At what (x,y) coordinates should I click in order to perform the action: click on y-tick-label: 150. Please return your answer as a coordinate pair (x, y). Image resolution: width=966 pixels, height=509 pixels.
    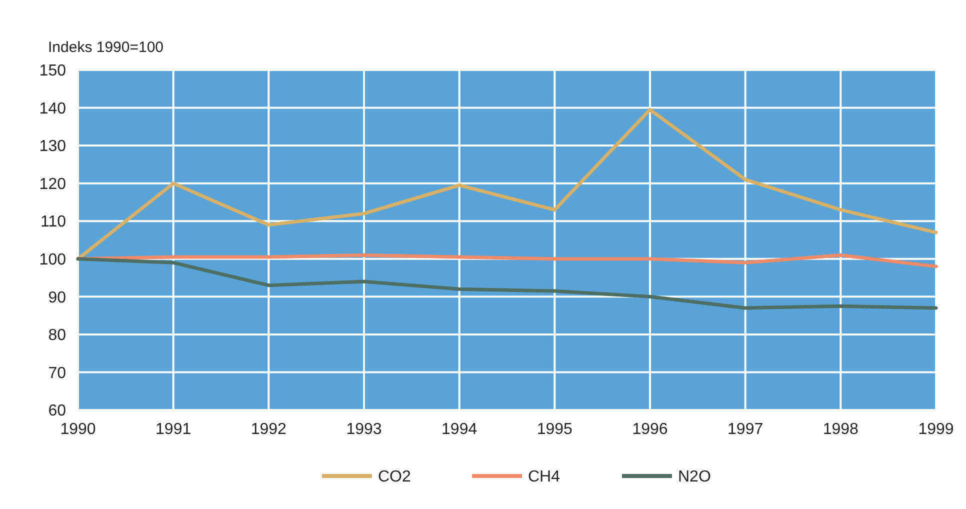
    Looking at the image, I should click on (52, 71).